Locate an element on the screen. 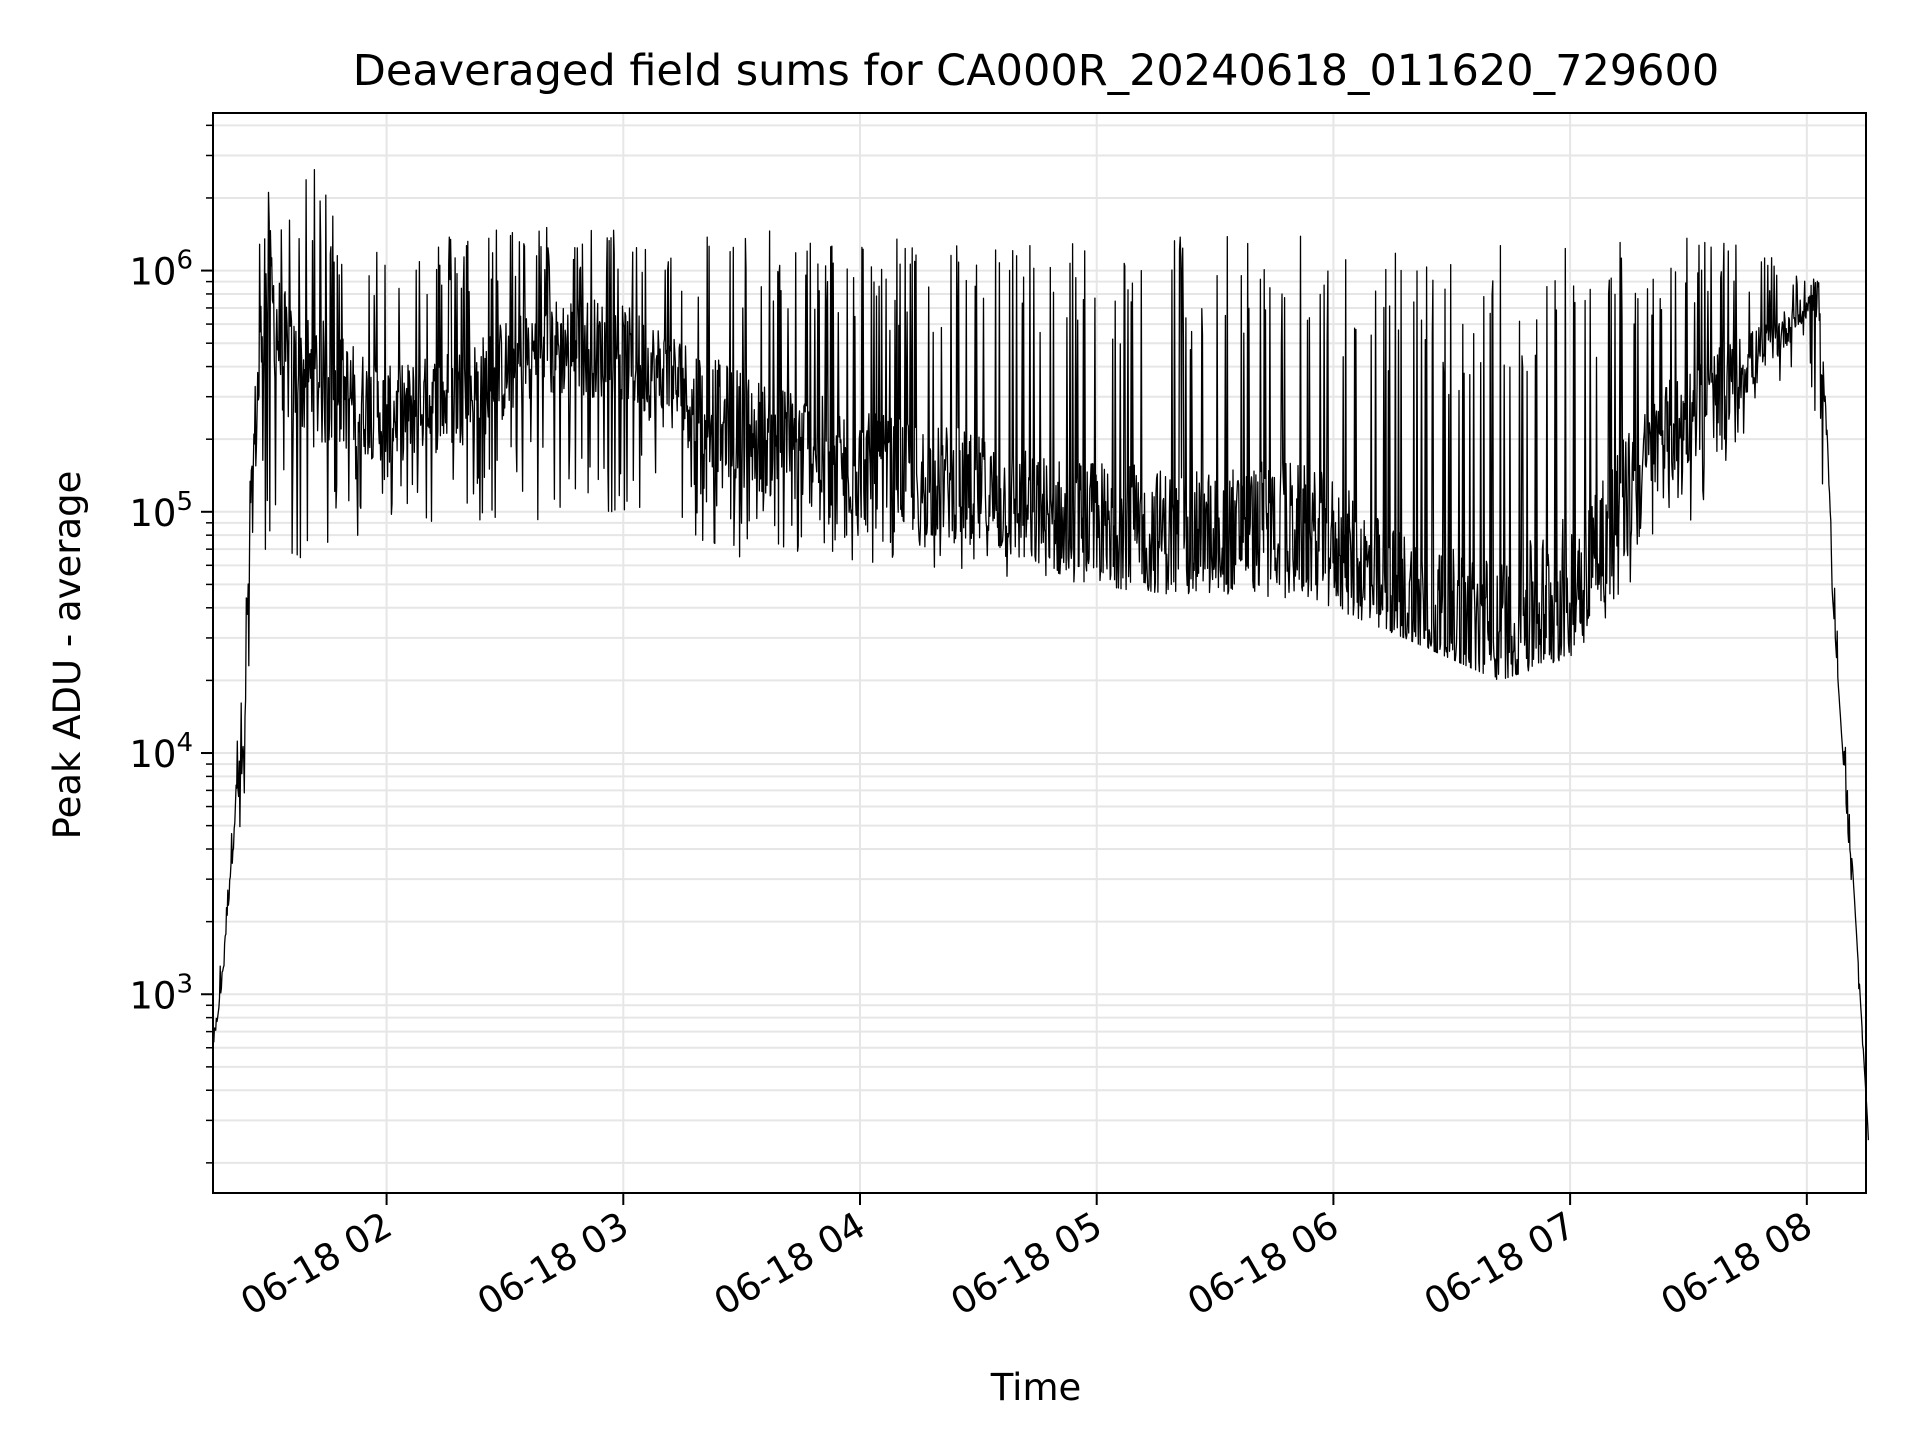 Image resolution: width=1920 pixels, height=1440 pixels. x-tick-label: 06-18 03 is located at coordinates (553, 1264).